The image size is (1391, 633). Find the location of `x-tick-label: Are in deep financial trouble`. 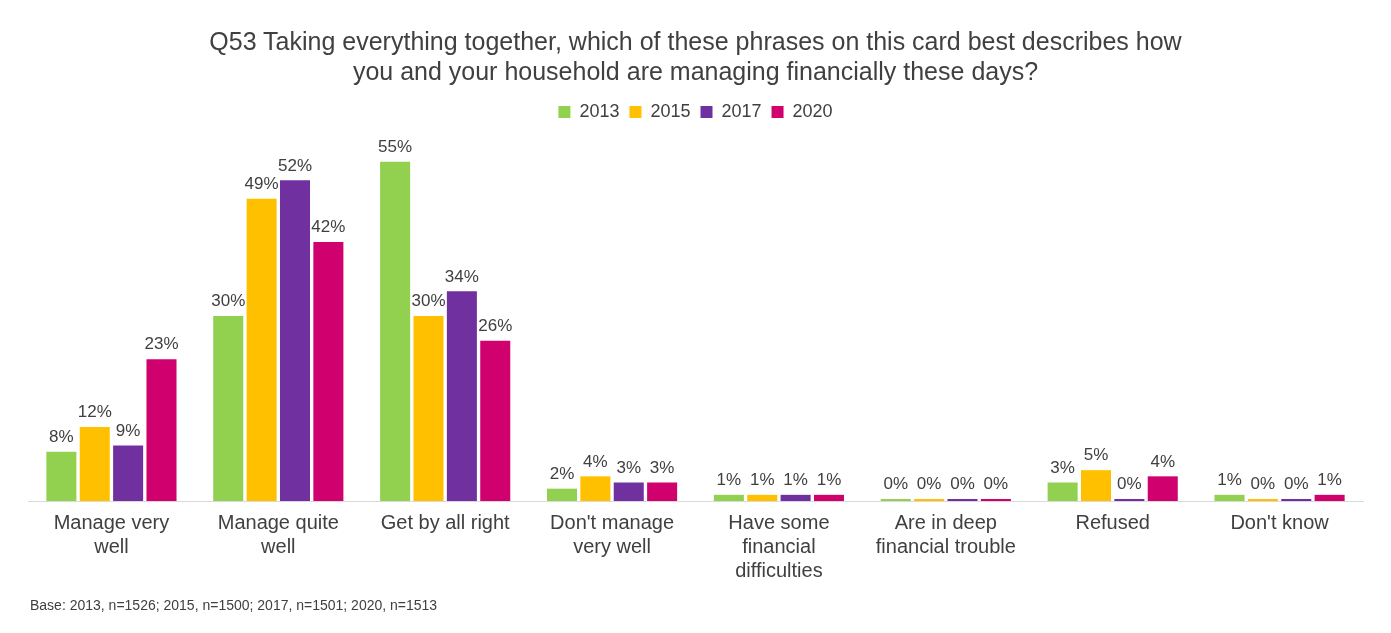

x-tick-label: Are in deep financial trouble is located at coordinates (945, 533).